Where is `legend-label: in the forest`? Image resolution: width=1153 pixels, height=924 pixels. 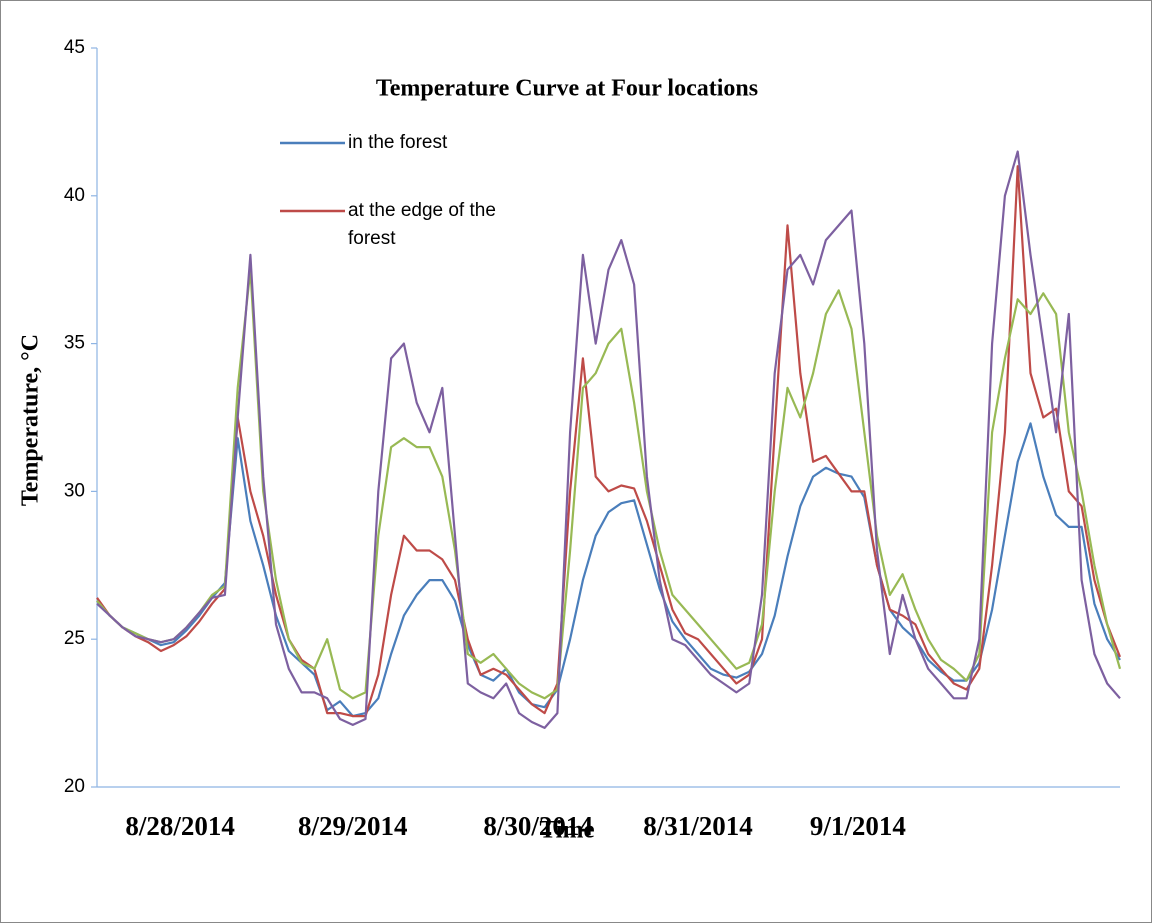 legend-label: in the forest is located at coordinates (398, 142).